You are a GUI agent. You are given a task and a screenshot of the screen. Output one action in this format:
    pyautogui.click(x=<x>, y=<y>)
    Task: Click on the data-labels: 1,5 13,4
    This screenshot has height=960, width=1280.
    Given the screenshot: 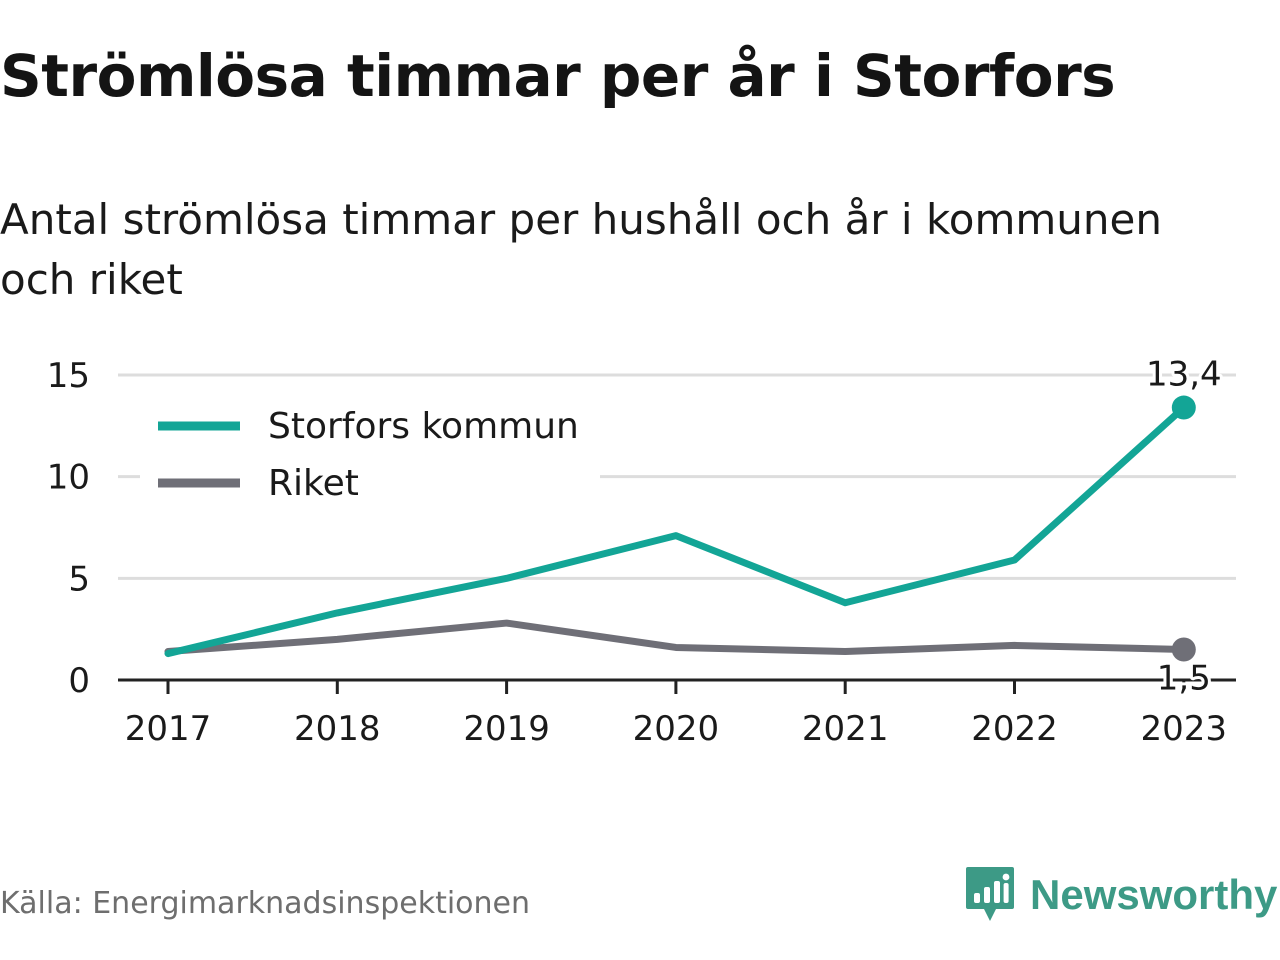 What is the action you would take?
    pyautogui.click(x=1184, y=527)
    